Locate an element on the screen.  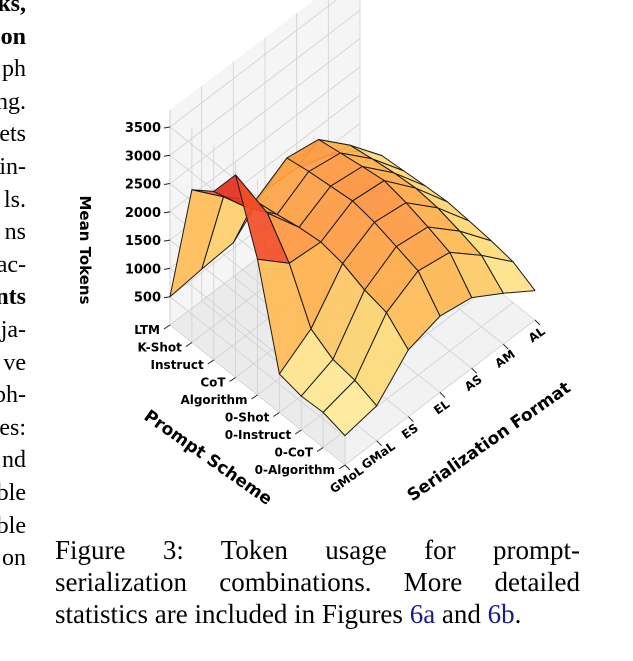
z-tick-label: 1500 is located at coordinates (143, 241).